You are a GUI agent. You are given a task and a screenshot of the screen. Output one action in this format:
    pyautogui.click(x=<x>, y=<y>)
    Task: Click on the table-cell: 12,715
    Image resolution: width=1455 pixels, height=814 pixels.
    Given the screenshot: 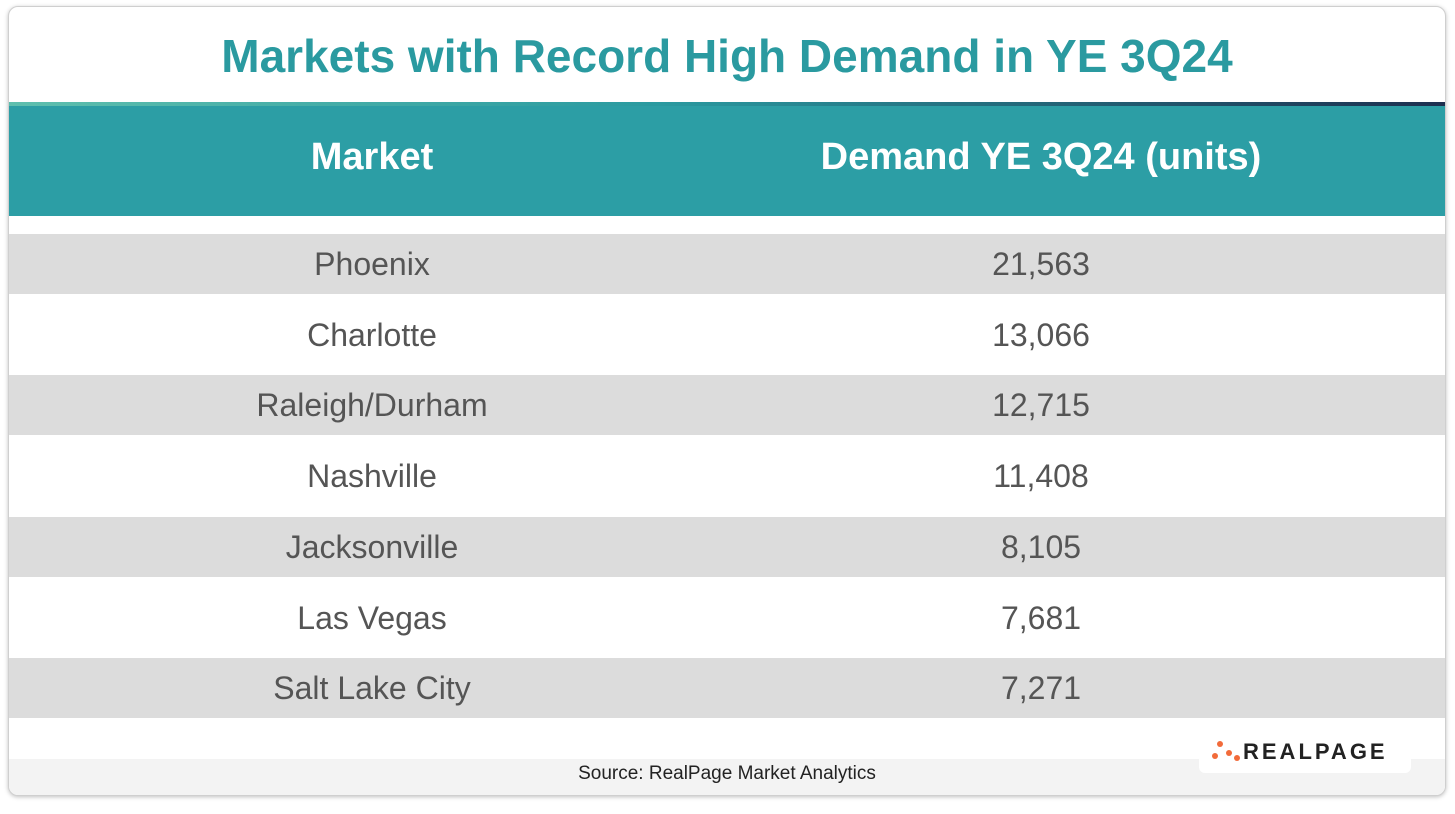 What is the action you would take?
    pyautogui.click(x=1041, y=405)
    